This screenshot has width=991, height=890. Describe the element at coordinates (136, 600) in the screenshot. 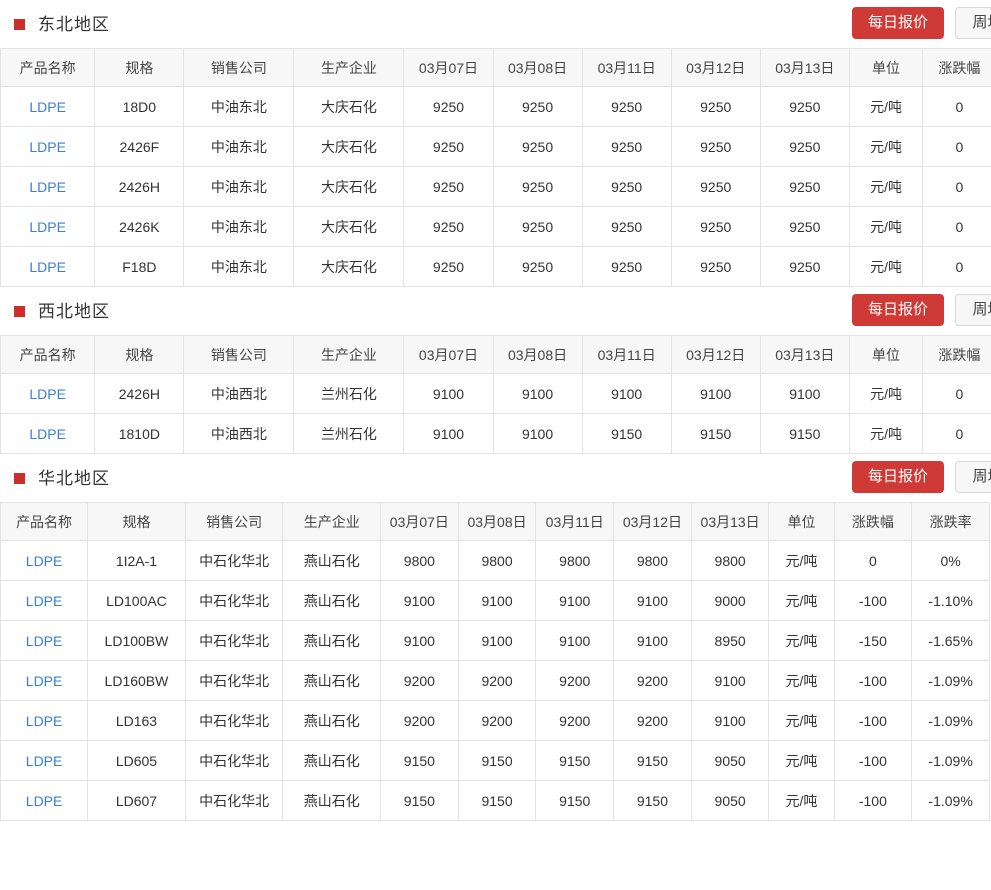

I see `table-cell: LD100AC` at that location.